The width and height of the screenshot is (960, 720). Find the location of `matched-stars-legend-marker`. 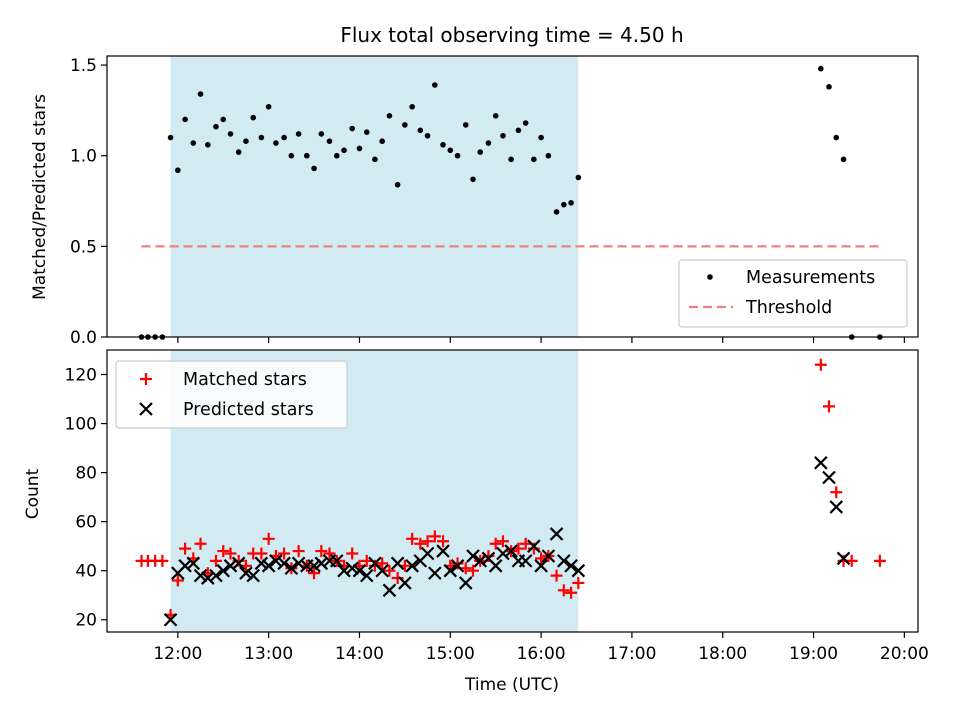

matched-stars-legend-marker is located at coordinates (146, 379).